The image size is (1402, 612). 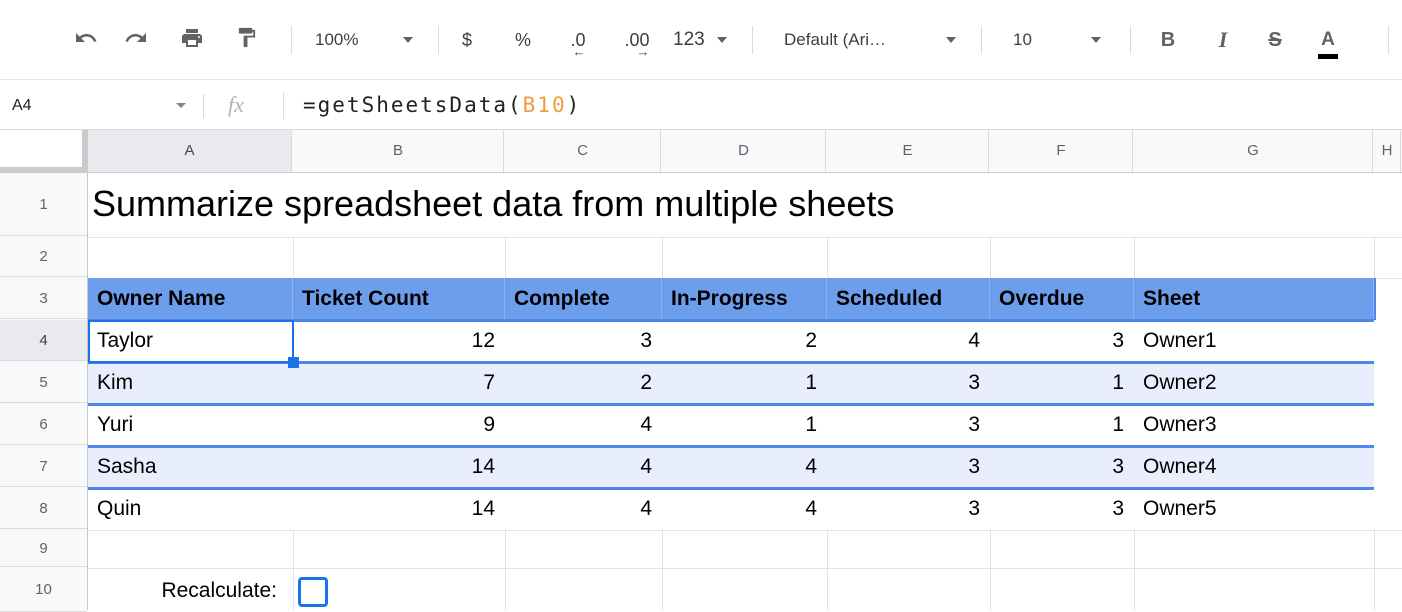 What do you see at coordinates (43, 257) in the screenshot?
I see `row-header-2: 2` at bounding box center [43, 257].